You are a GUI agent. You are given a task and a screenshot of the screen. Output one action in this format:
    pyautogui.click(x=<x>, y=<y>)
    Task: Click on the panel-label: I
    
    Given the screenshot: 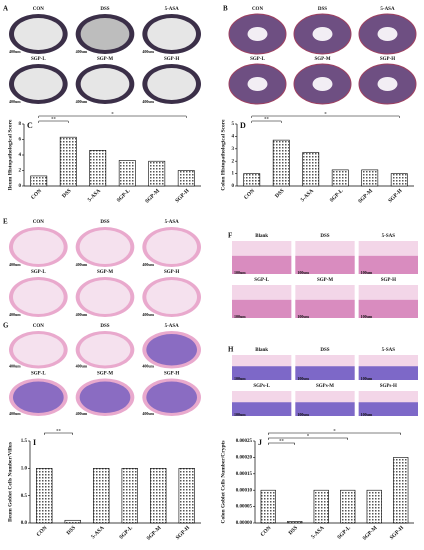 What is the action you would take?
    pyautogui.click(x=34, y=442)
    